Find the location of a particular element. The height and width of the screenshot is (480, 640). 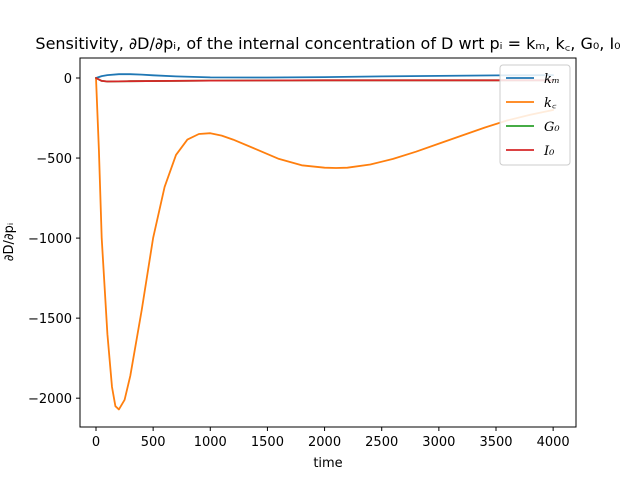

y-tick-label: −500 is located at coordinates (54, 159).